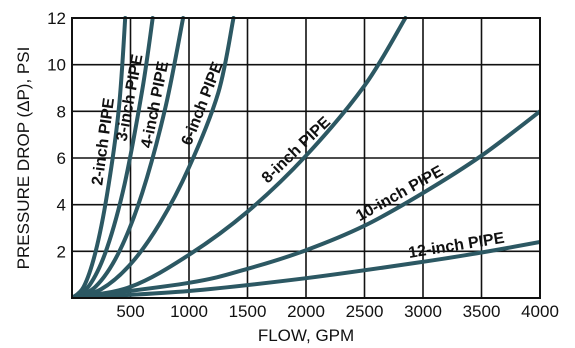 Image resolution: width=575 pixels, height=348 pixels. I want to click on curve-label-10-inch-pipe: 10-inch PIPE, so click(399, 194).